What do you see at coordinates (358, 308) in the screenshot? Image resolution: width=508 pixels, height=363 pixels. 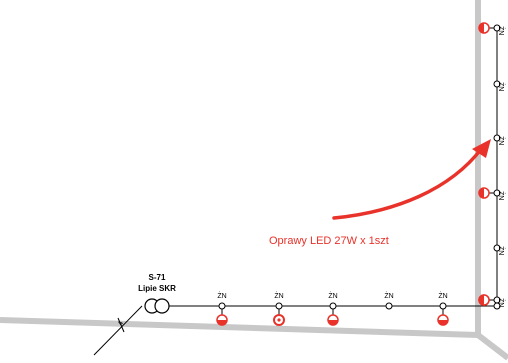 I see `horizontal-poles: ŻN ŻN ŻN ŻN ŻN` at bounding box center [358, 308].